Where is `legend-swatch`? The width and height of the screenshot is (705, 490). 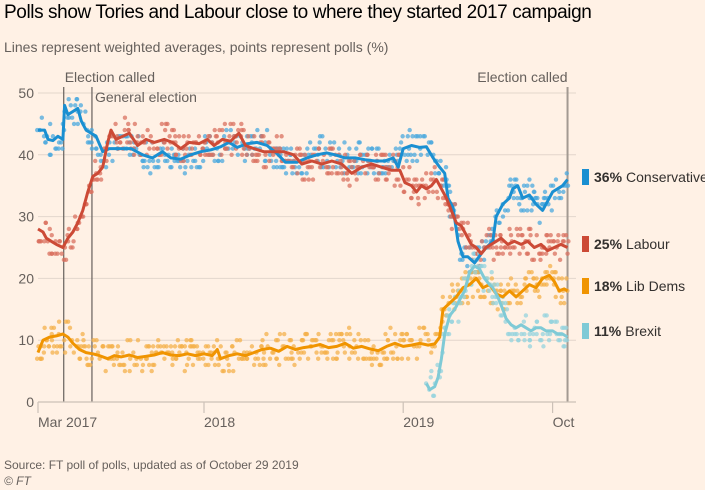
legend-swatch is located at coordinates (585, 177).